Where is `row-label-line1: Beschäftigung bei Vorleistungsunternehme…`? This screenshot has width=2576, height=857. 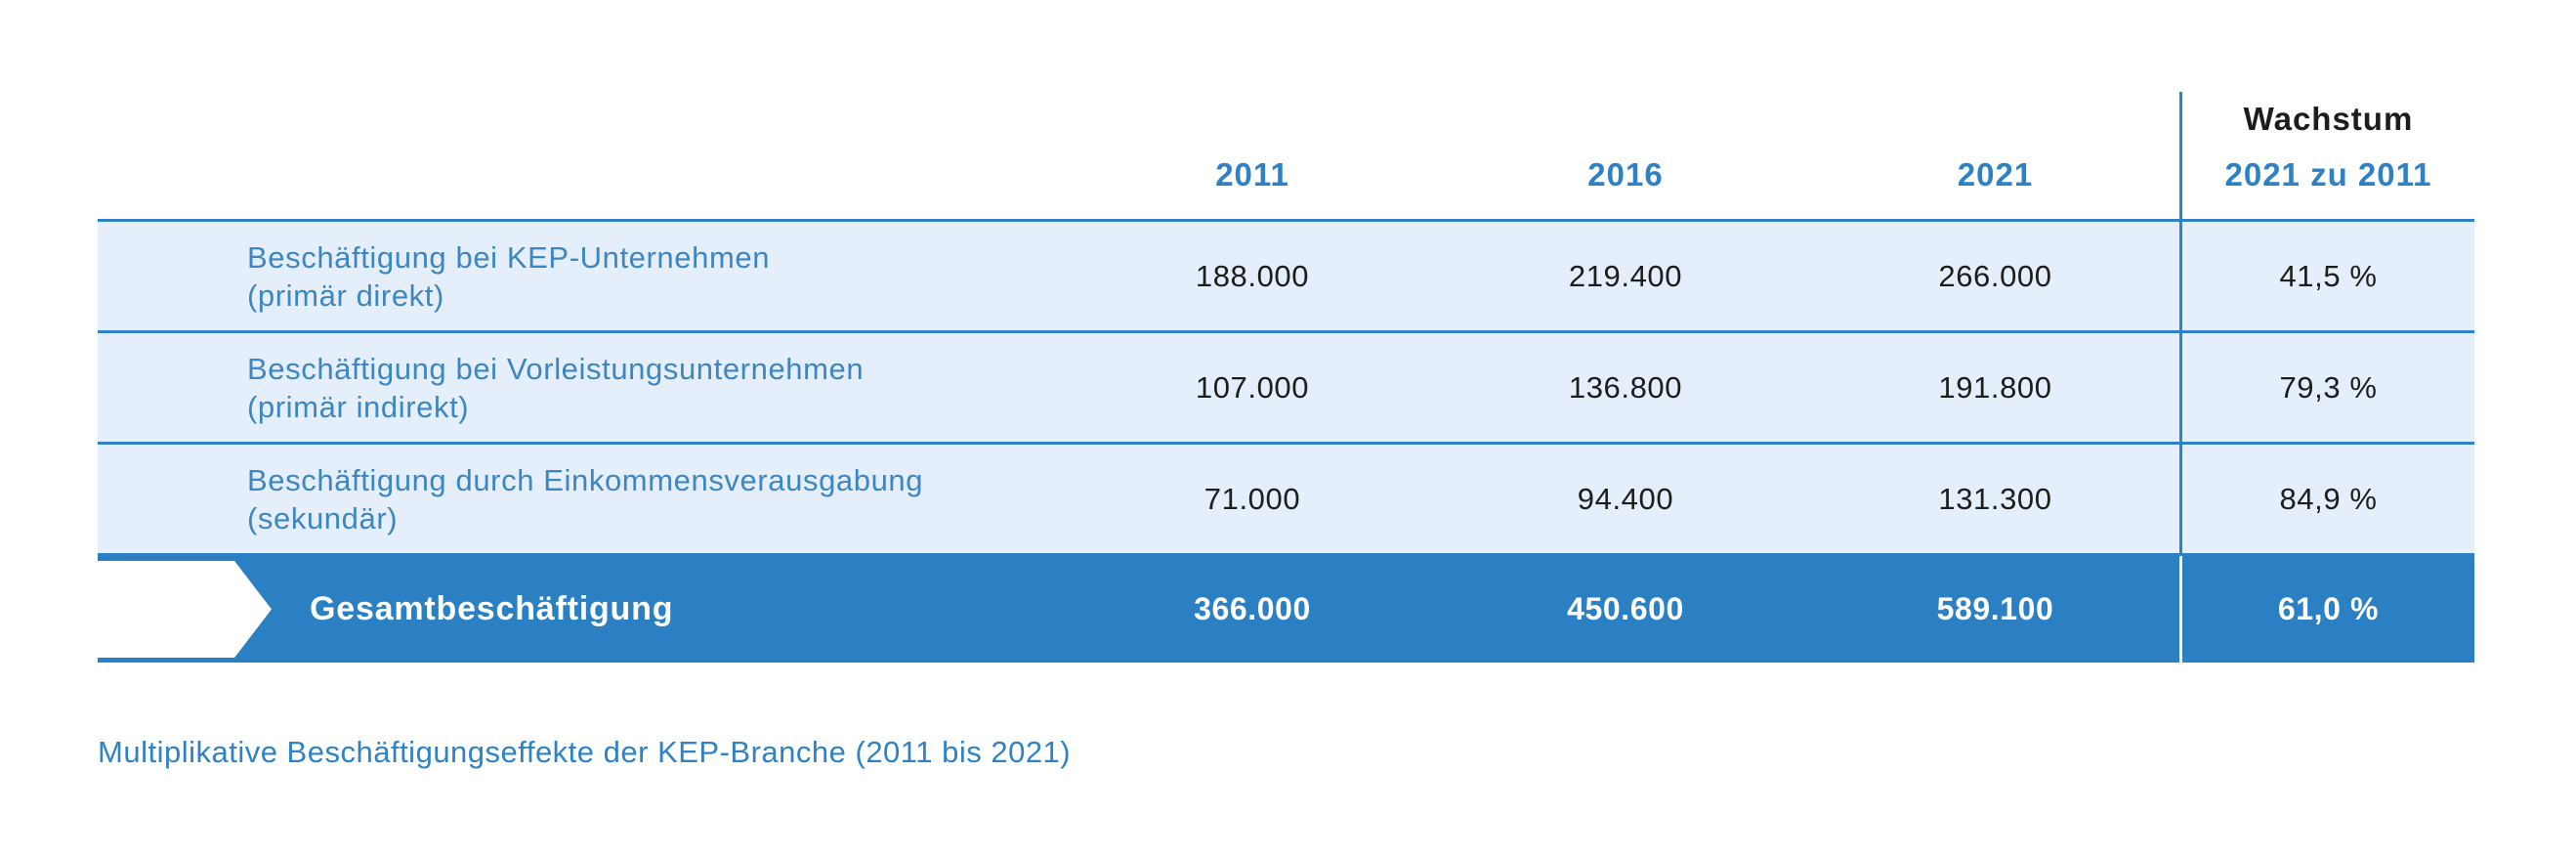
row-label-line1: Beschäftigung bei Vorleistungsunternehme… is located at coordinates (556, 368).